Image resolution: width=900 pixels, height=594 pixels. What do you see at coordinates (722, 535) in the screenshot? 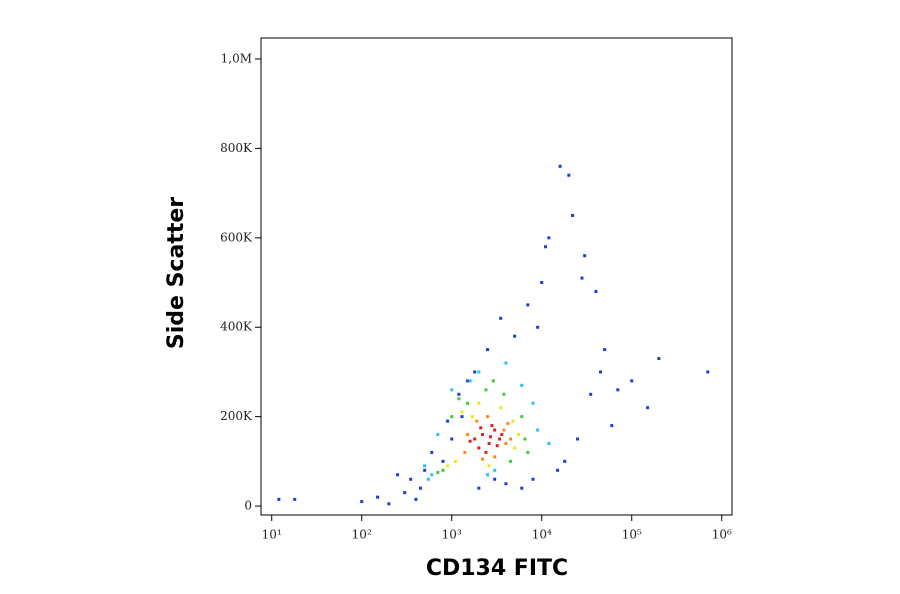
I see `x-tick-label: 10⁶` at bounding box center [722, 535].